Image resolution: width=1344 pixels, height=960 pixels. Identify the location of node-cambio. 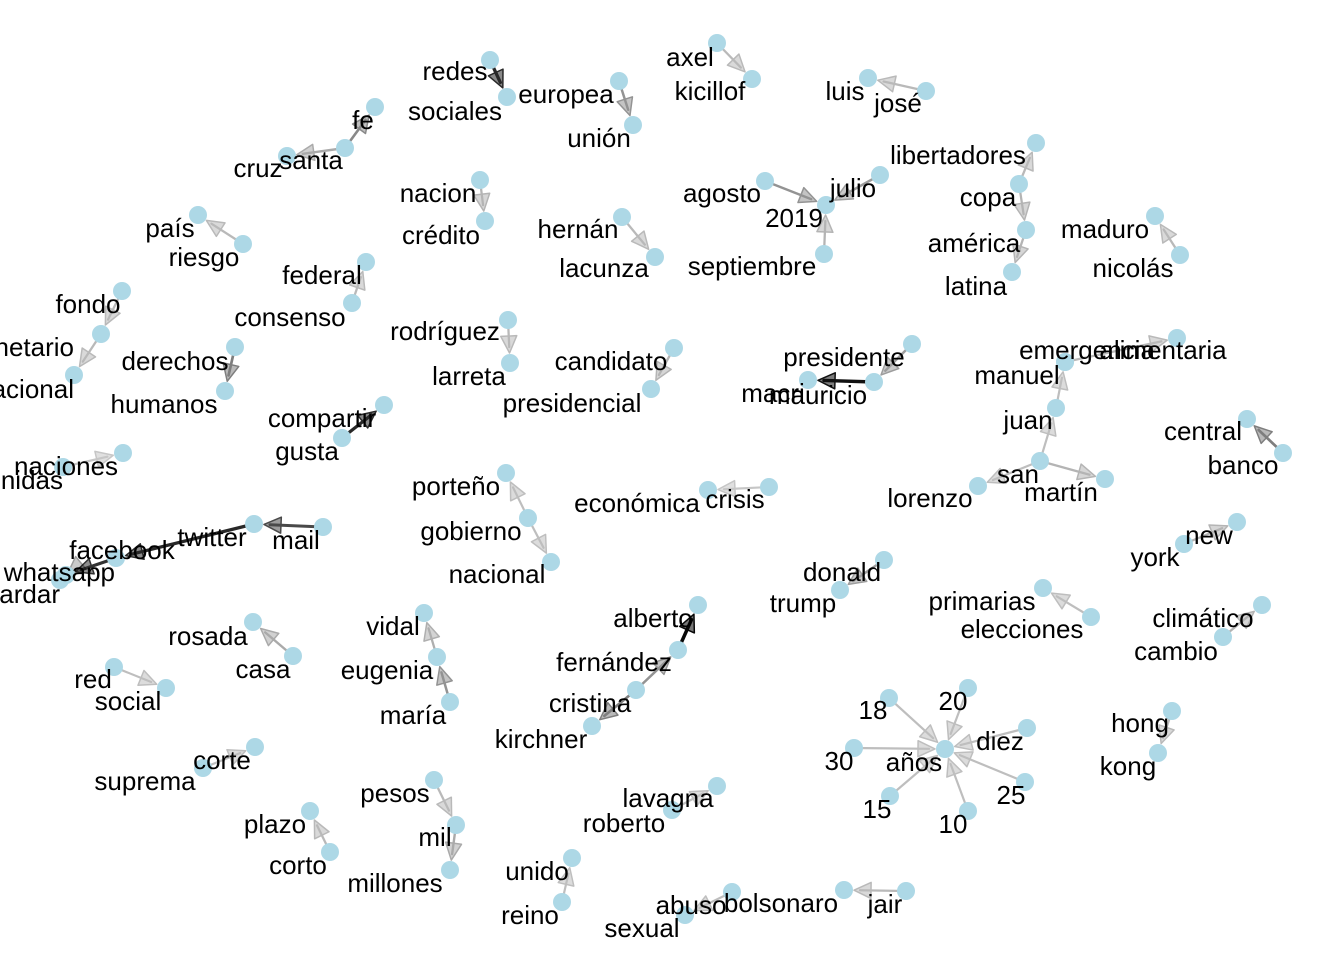
(1223, 637).